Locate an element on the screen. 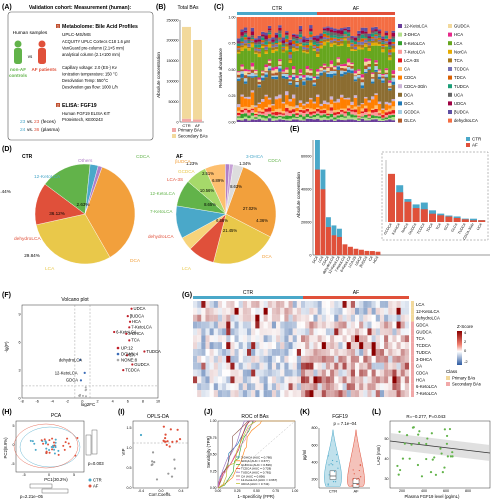  panel-j-title: ROC of BAs is located at coordinates (255, 417).